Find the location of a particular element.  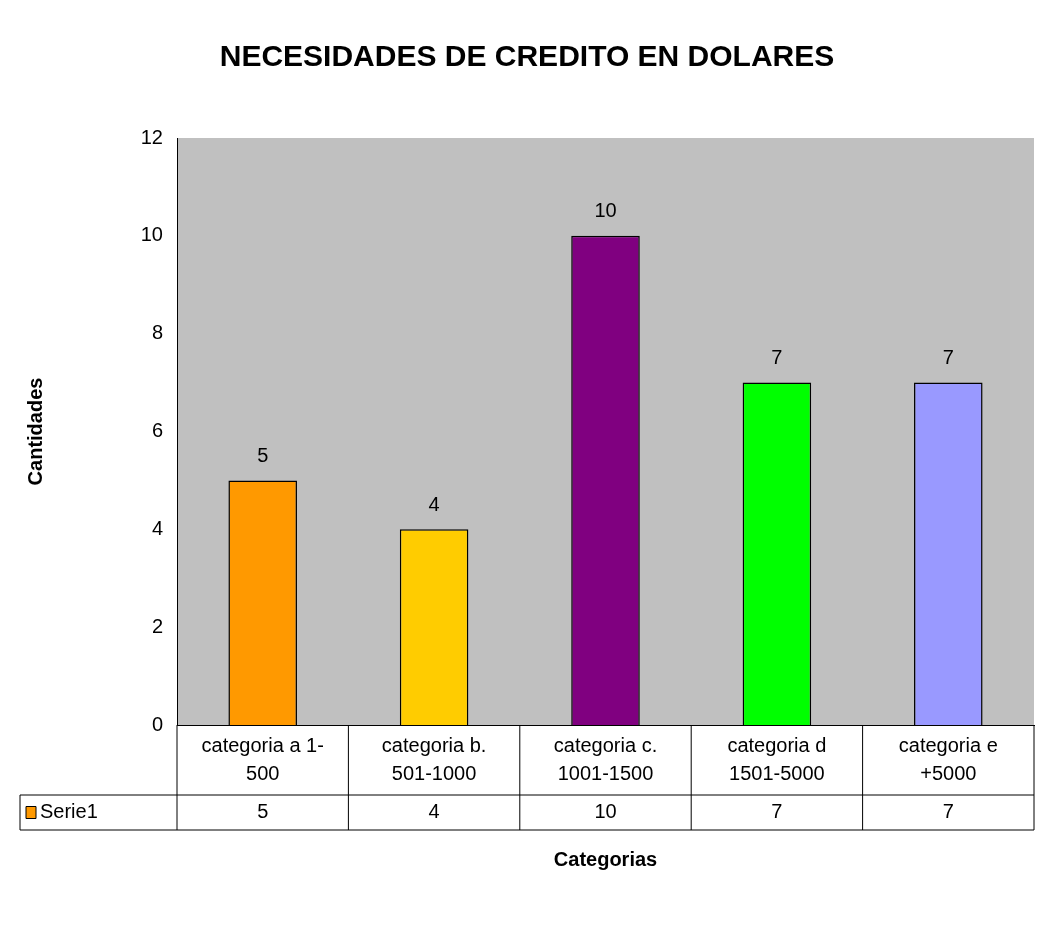

y-axis-title: Cantidades is located at coordinates (34, 431).